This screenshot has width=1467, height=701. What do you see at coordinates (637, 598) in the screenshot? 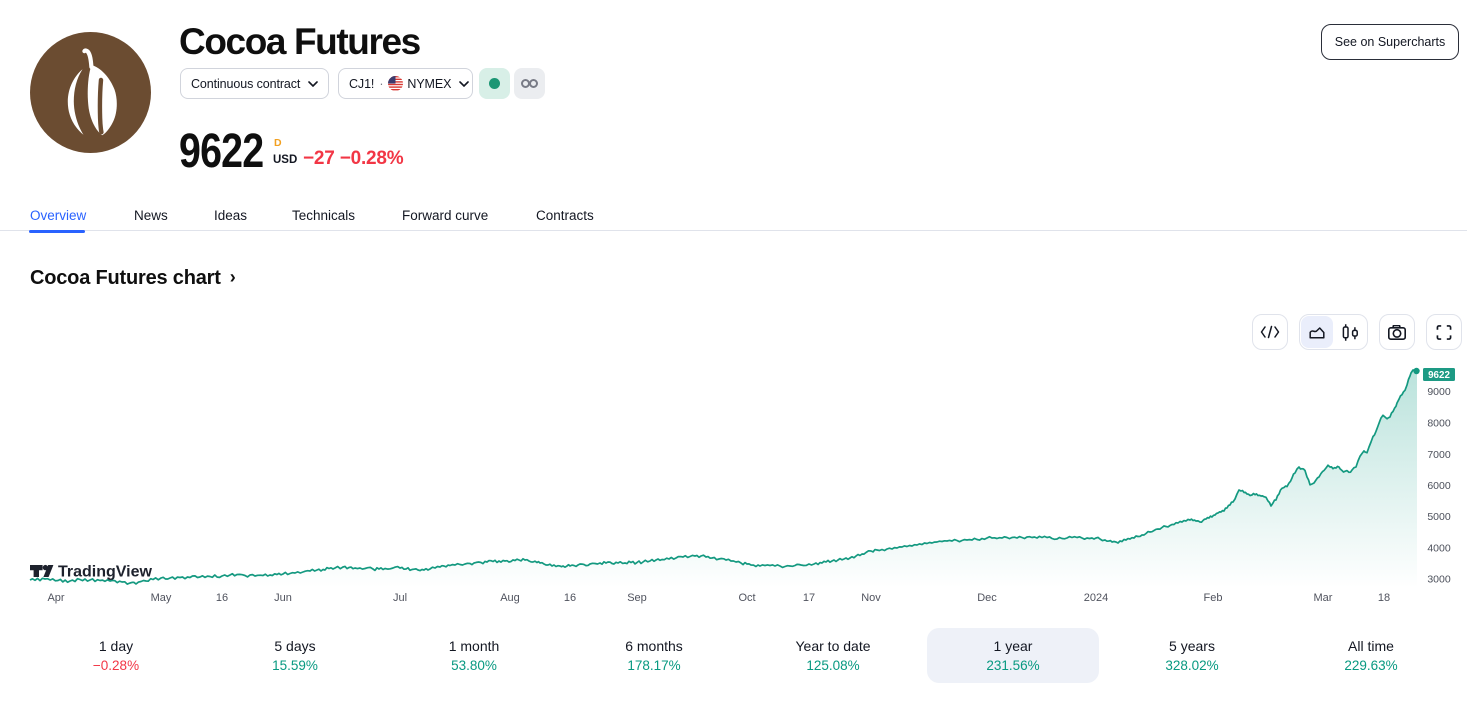
I see `svg-text: Sep` at bounding box center [637, 598].